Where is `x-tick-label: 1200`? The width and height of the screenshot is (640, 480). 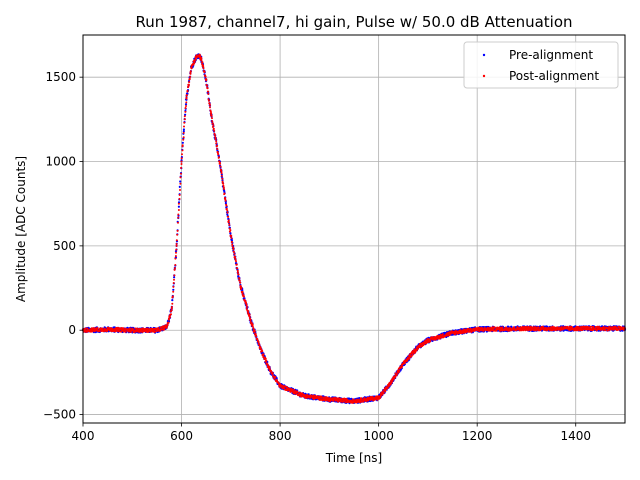 x-tick-label: 1200 is located at coordinates (477, 436).